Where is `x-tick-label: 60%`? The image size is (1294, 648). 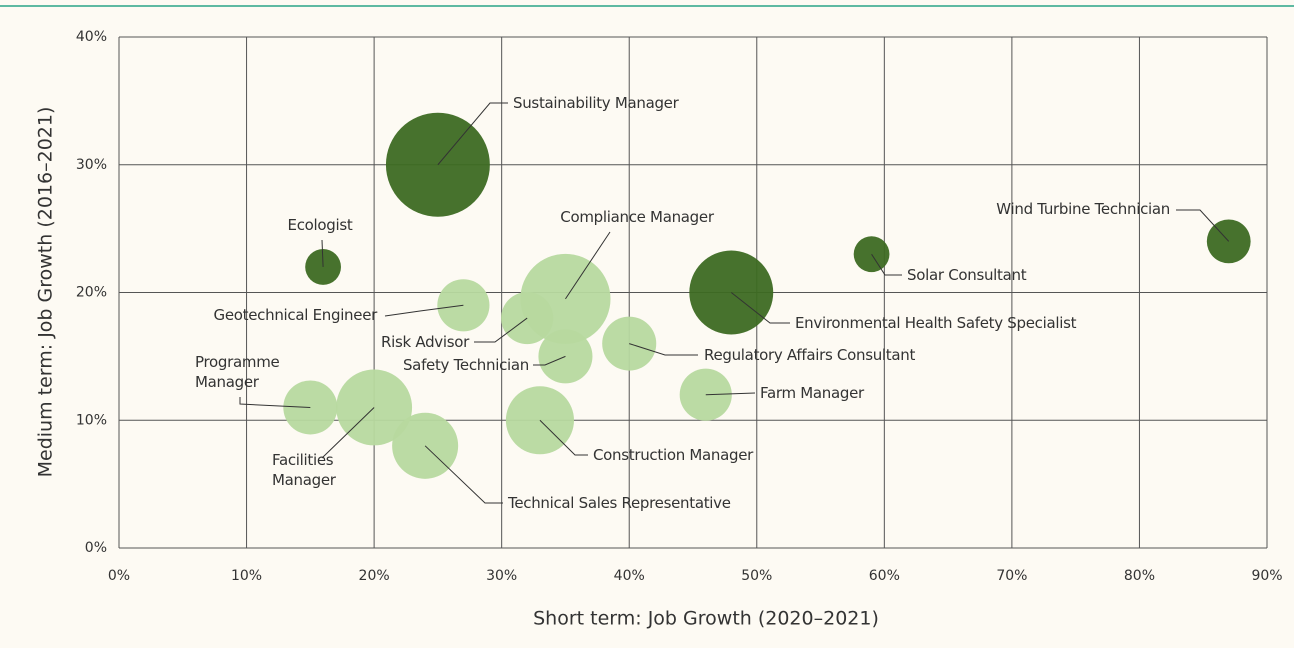 x-tick-label: 60% is located at coordinates (884, 576).